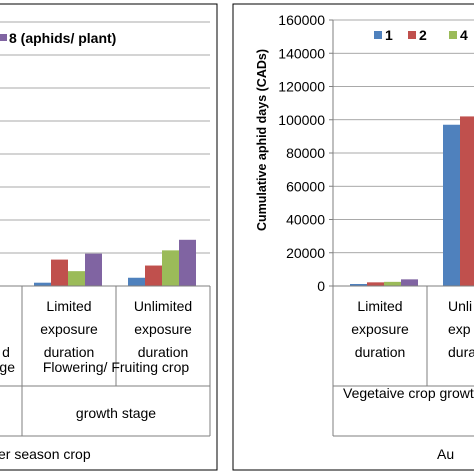 The height and width of the screenshot is (474, 474). Describe the element at coordinates (321, 286) in the screenshot. I see `right-y-tick-label: 0` at that location.